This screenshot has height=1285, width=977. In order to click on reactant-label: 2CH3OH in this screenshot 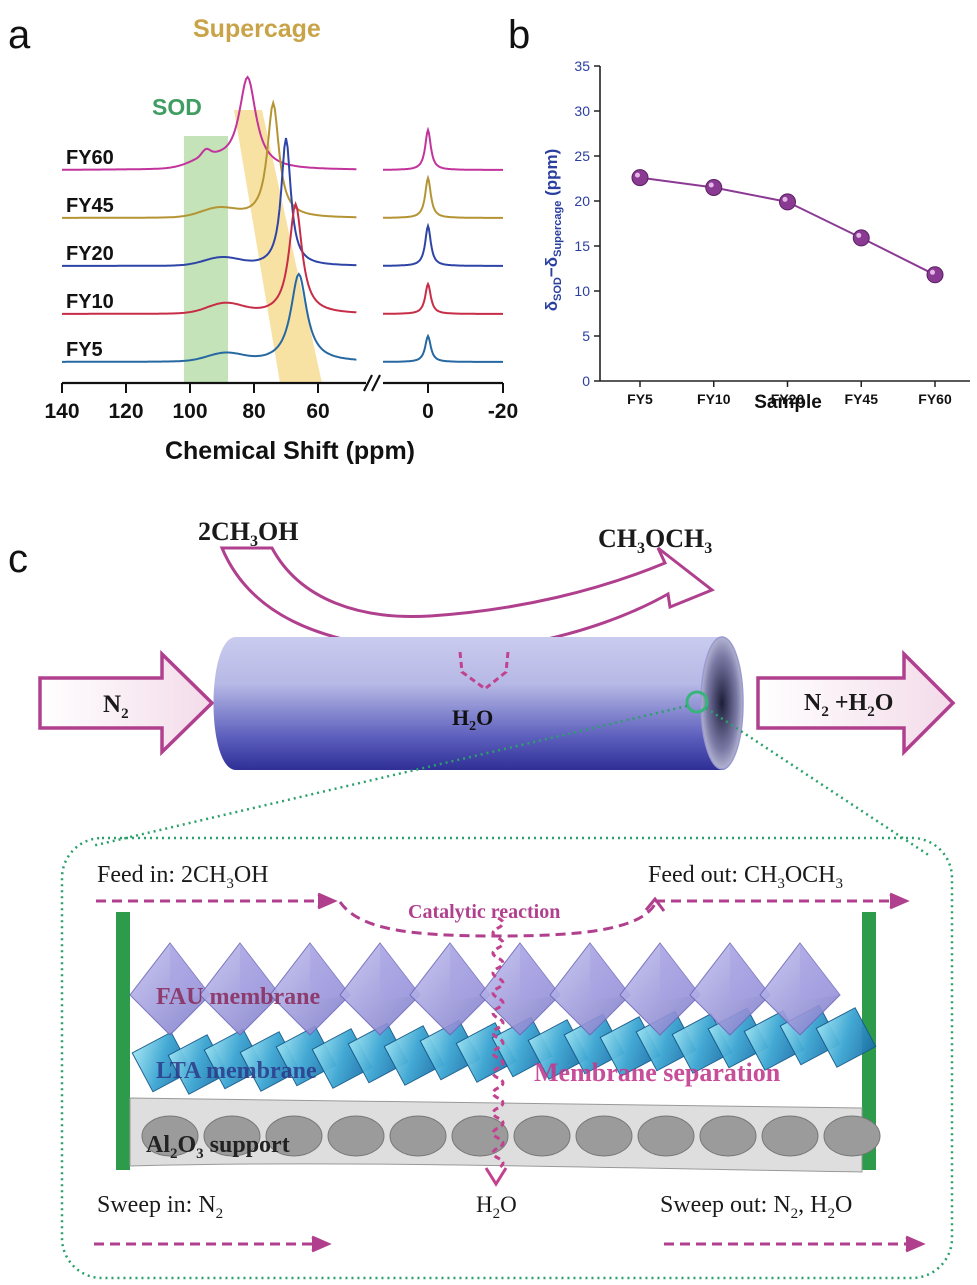, I will do `click(248, 533)`.